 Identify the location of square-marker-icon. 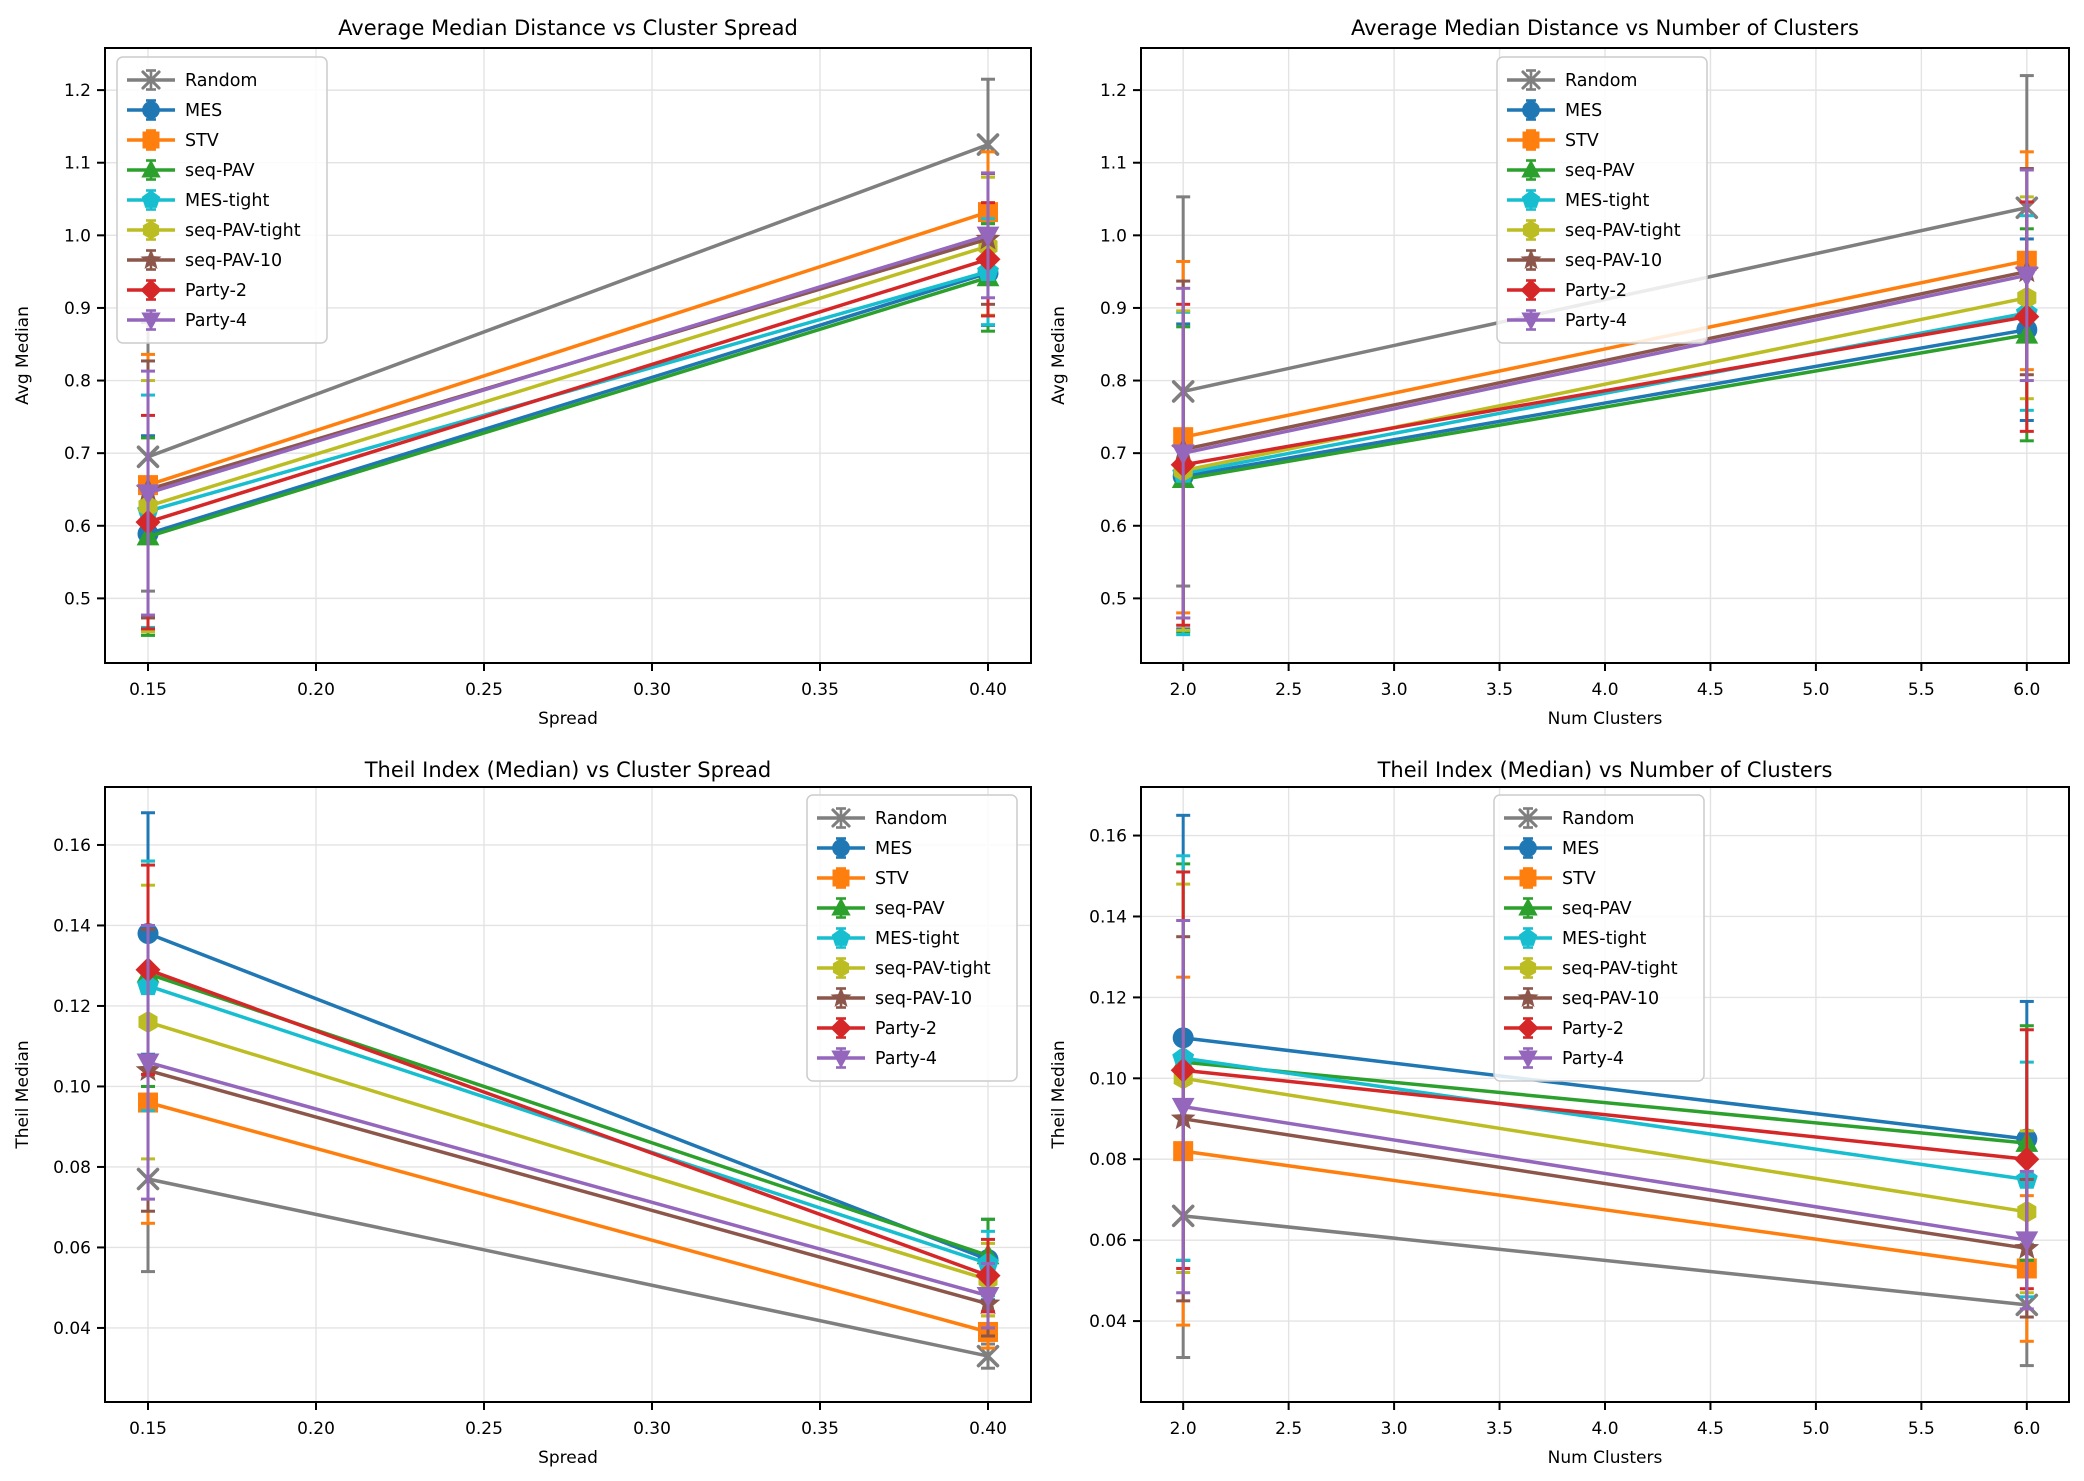
(151, 140).